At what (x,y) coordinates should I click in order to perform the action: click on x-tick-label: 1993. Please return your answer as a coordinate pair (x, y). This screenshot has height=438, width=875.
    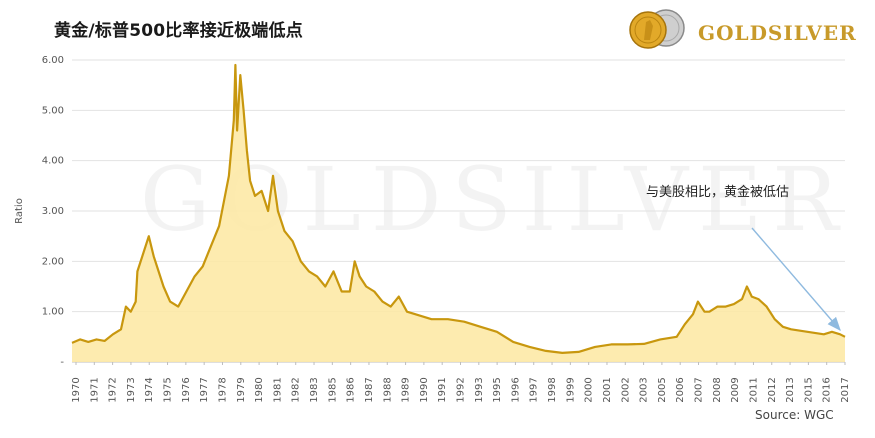
    Looking at the image, I should click on (479, 389).